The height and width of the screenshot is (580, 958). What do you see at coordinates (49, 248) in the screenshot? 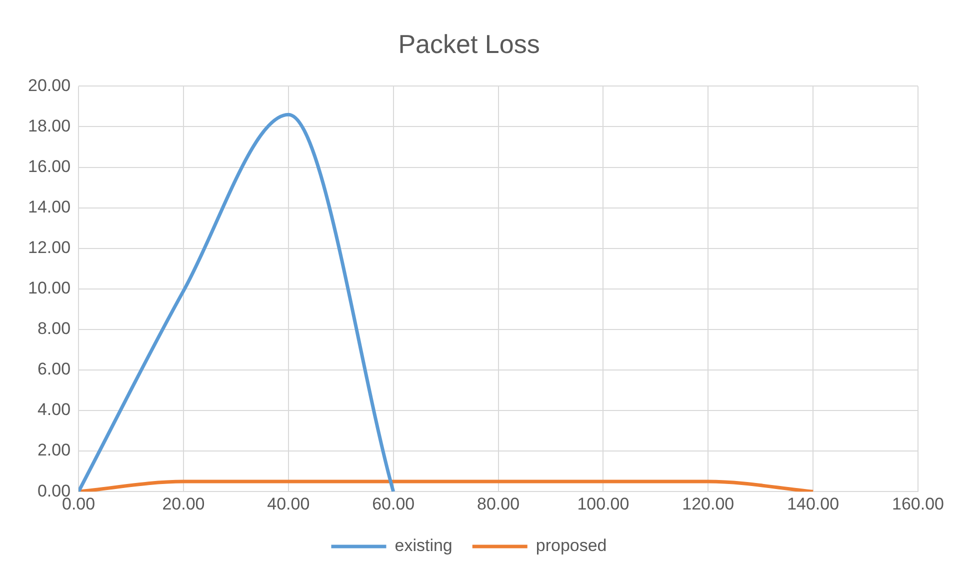
I see `y-tick-label: 12.00` at bounding box center [49, 248].